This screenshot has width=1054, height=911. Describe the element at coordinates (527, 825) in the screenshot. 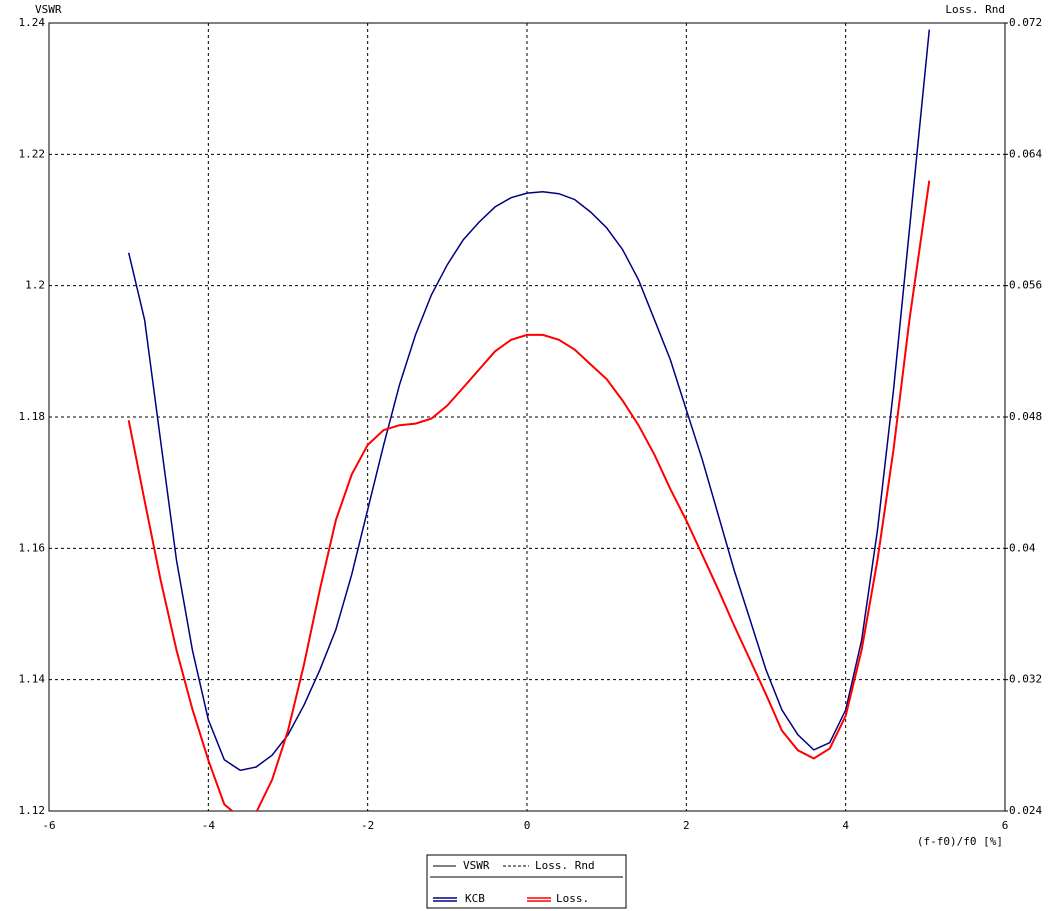

I see `x-tick-label: 0` at that location.